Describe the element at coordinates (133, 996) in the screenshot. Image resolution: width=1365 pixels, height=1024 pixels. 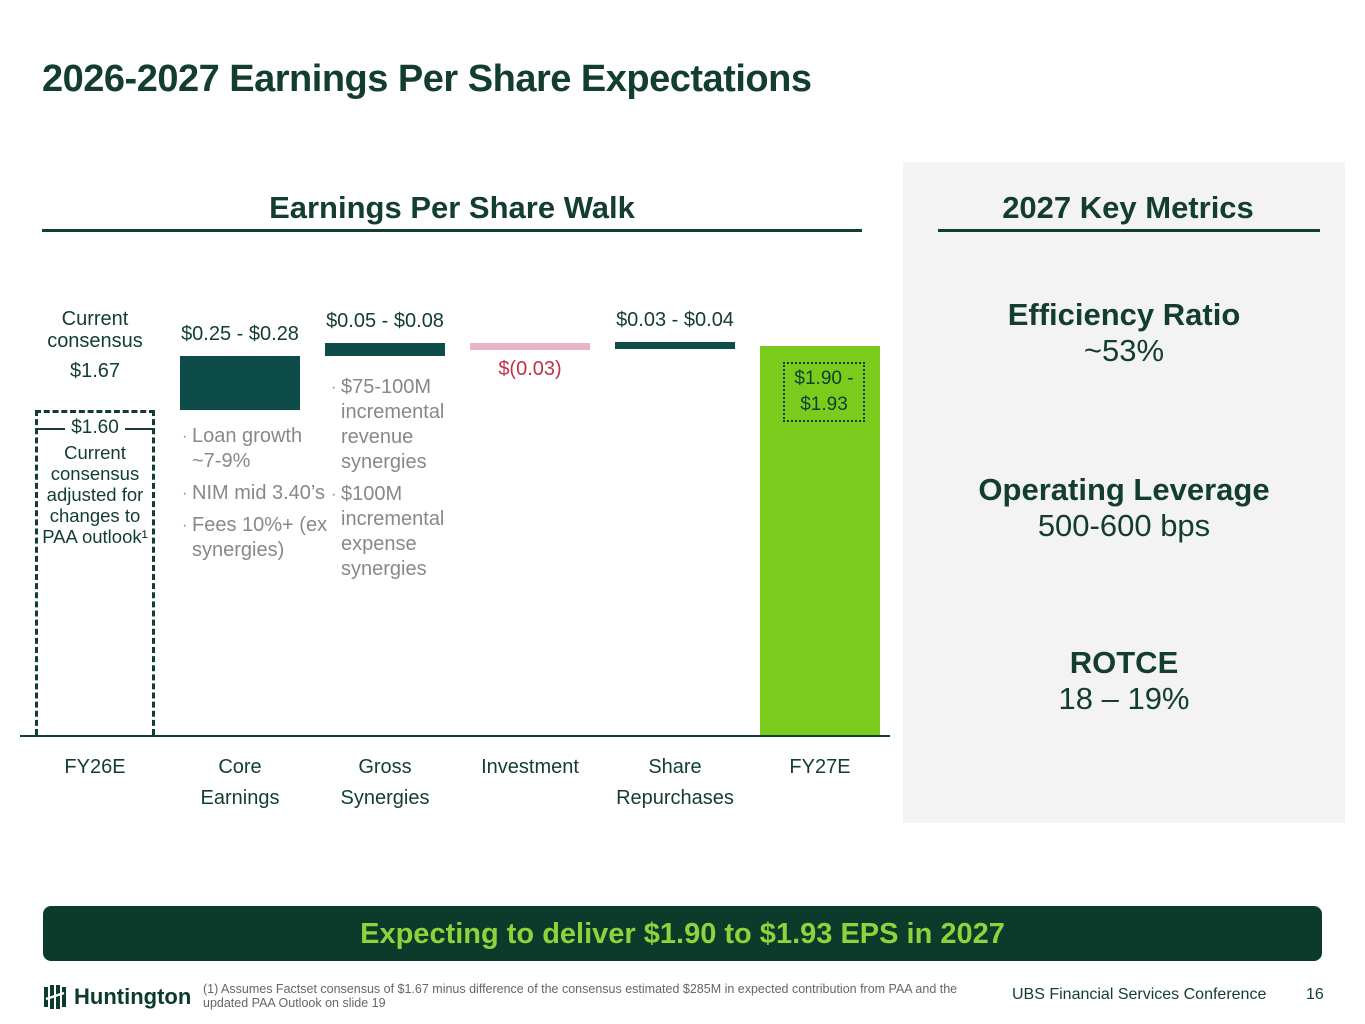
I see `logo-text: Huntington` at that location.